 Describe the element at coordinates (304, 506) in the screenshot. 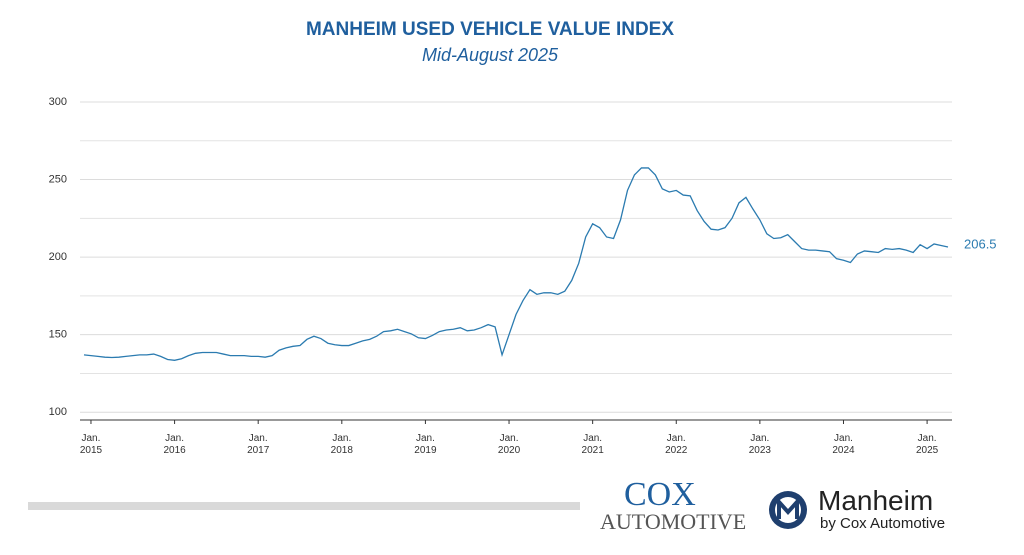

I see `footer-bar` at that location.